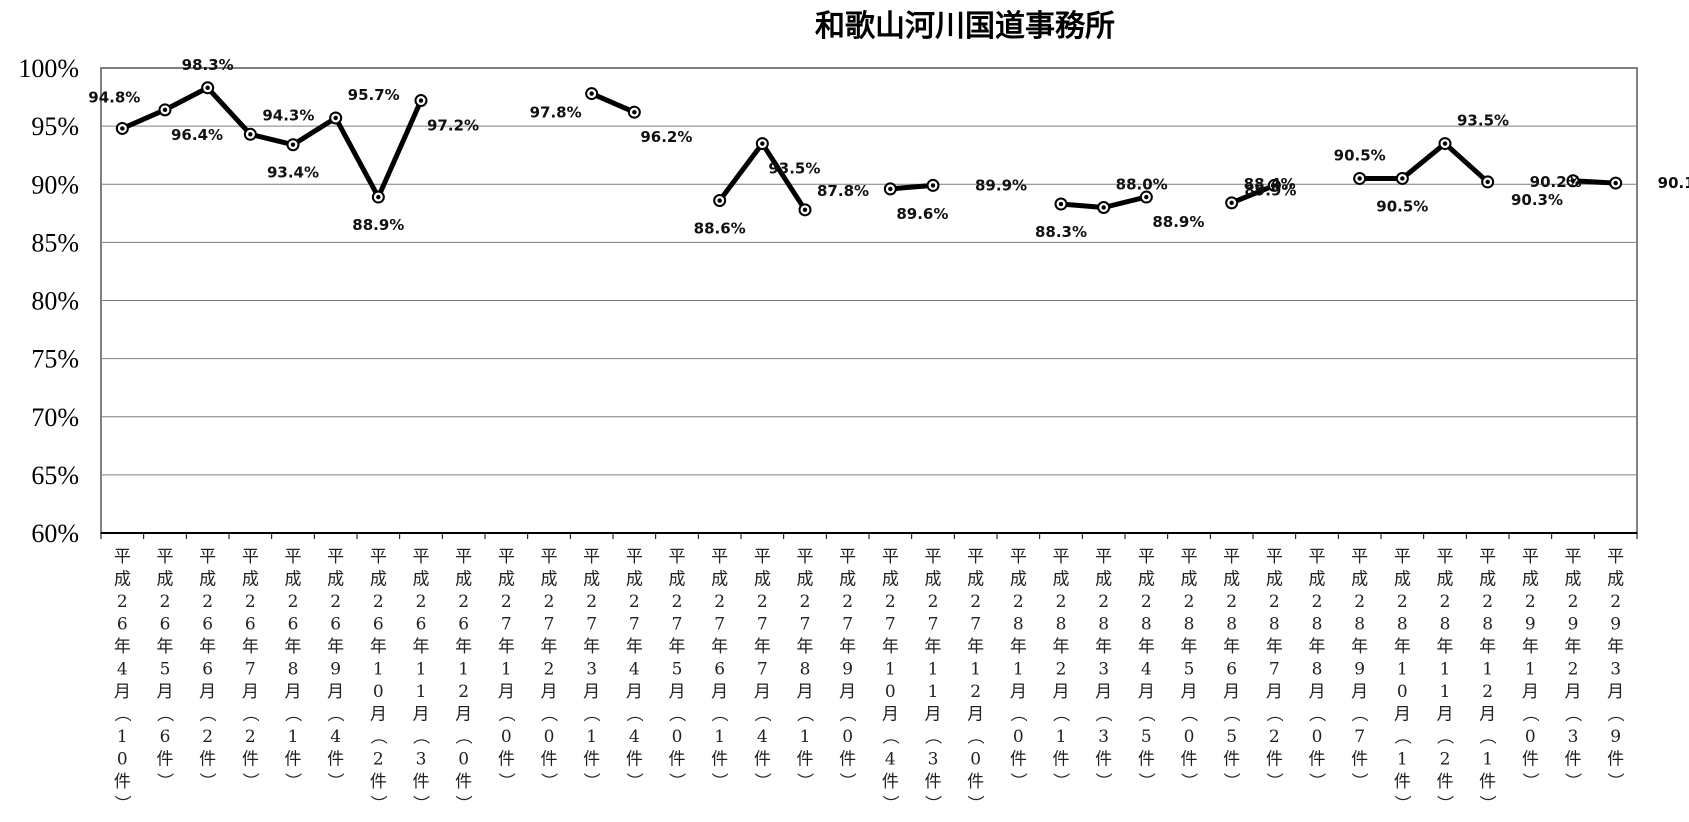 This screenshot has height=822, width=1689. What do you see at coordinates (804, 668) in the screenshot?
I see `x-tick-label: 平成2 7年 8月 （ 1 件 ）` at bounding box center [804, 668].